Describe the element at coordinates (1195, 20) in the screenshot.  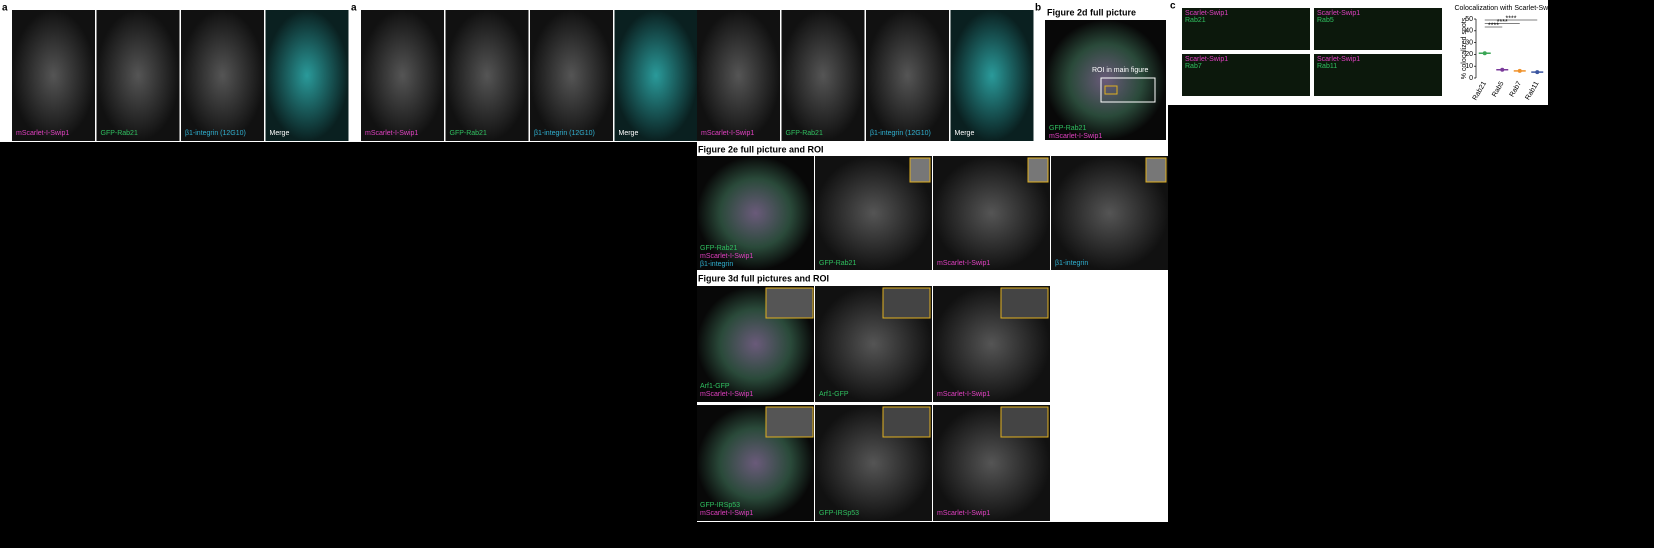
I see `kymo-label: Rab21` at that location.